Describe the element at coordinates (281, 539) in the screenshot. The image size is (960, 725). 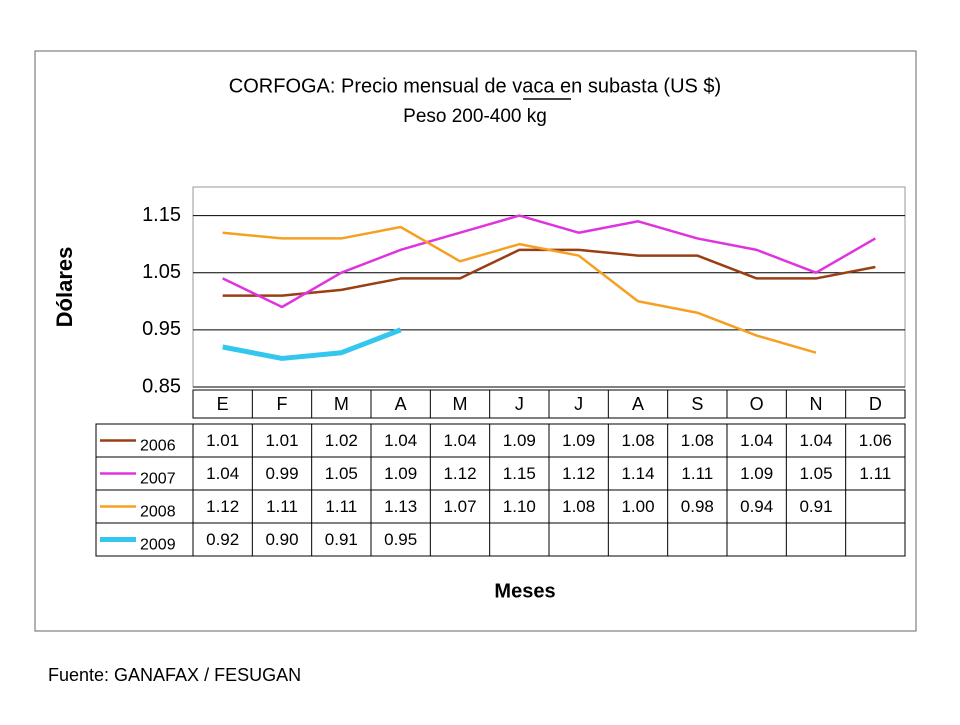
I see `table-cell: 0.90` at that location.